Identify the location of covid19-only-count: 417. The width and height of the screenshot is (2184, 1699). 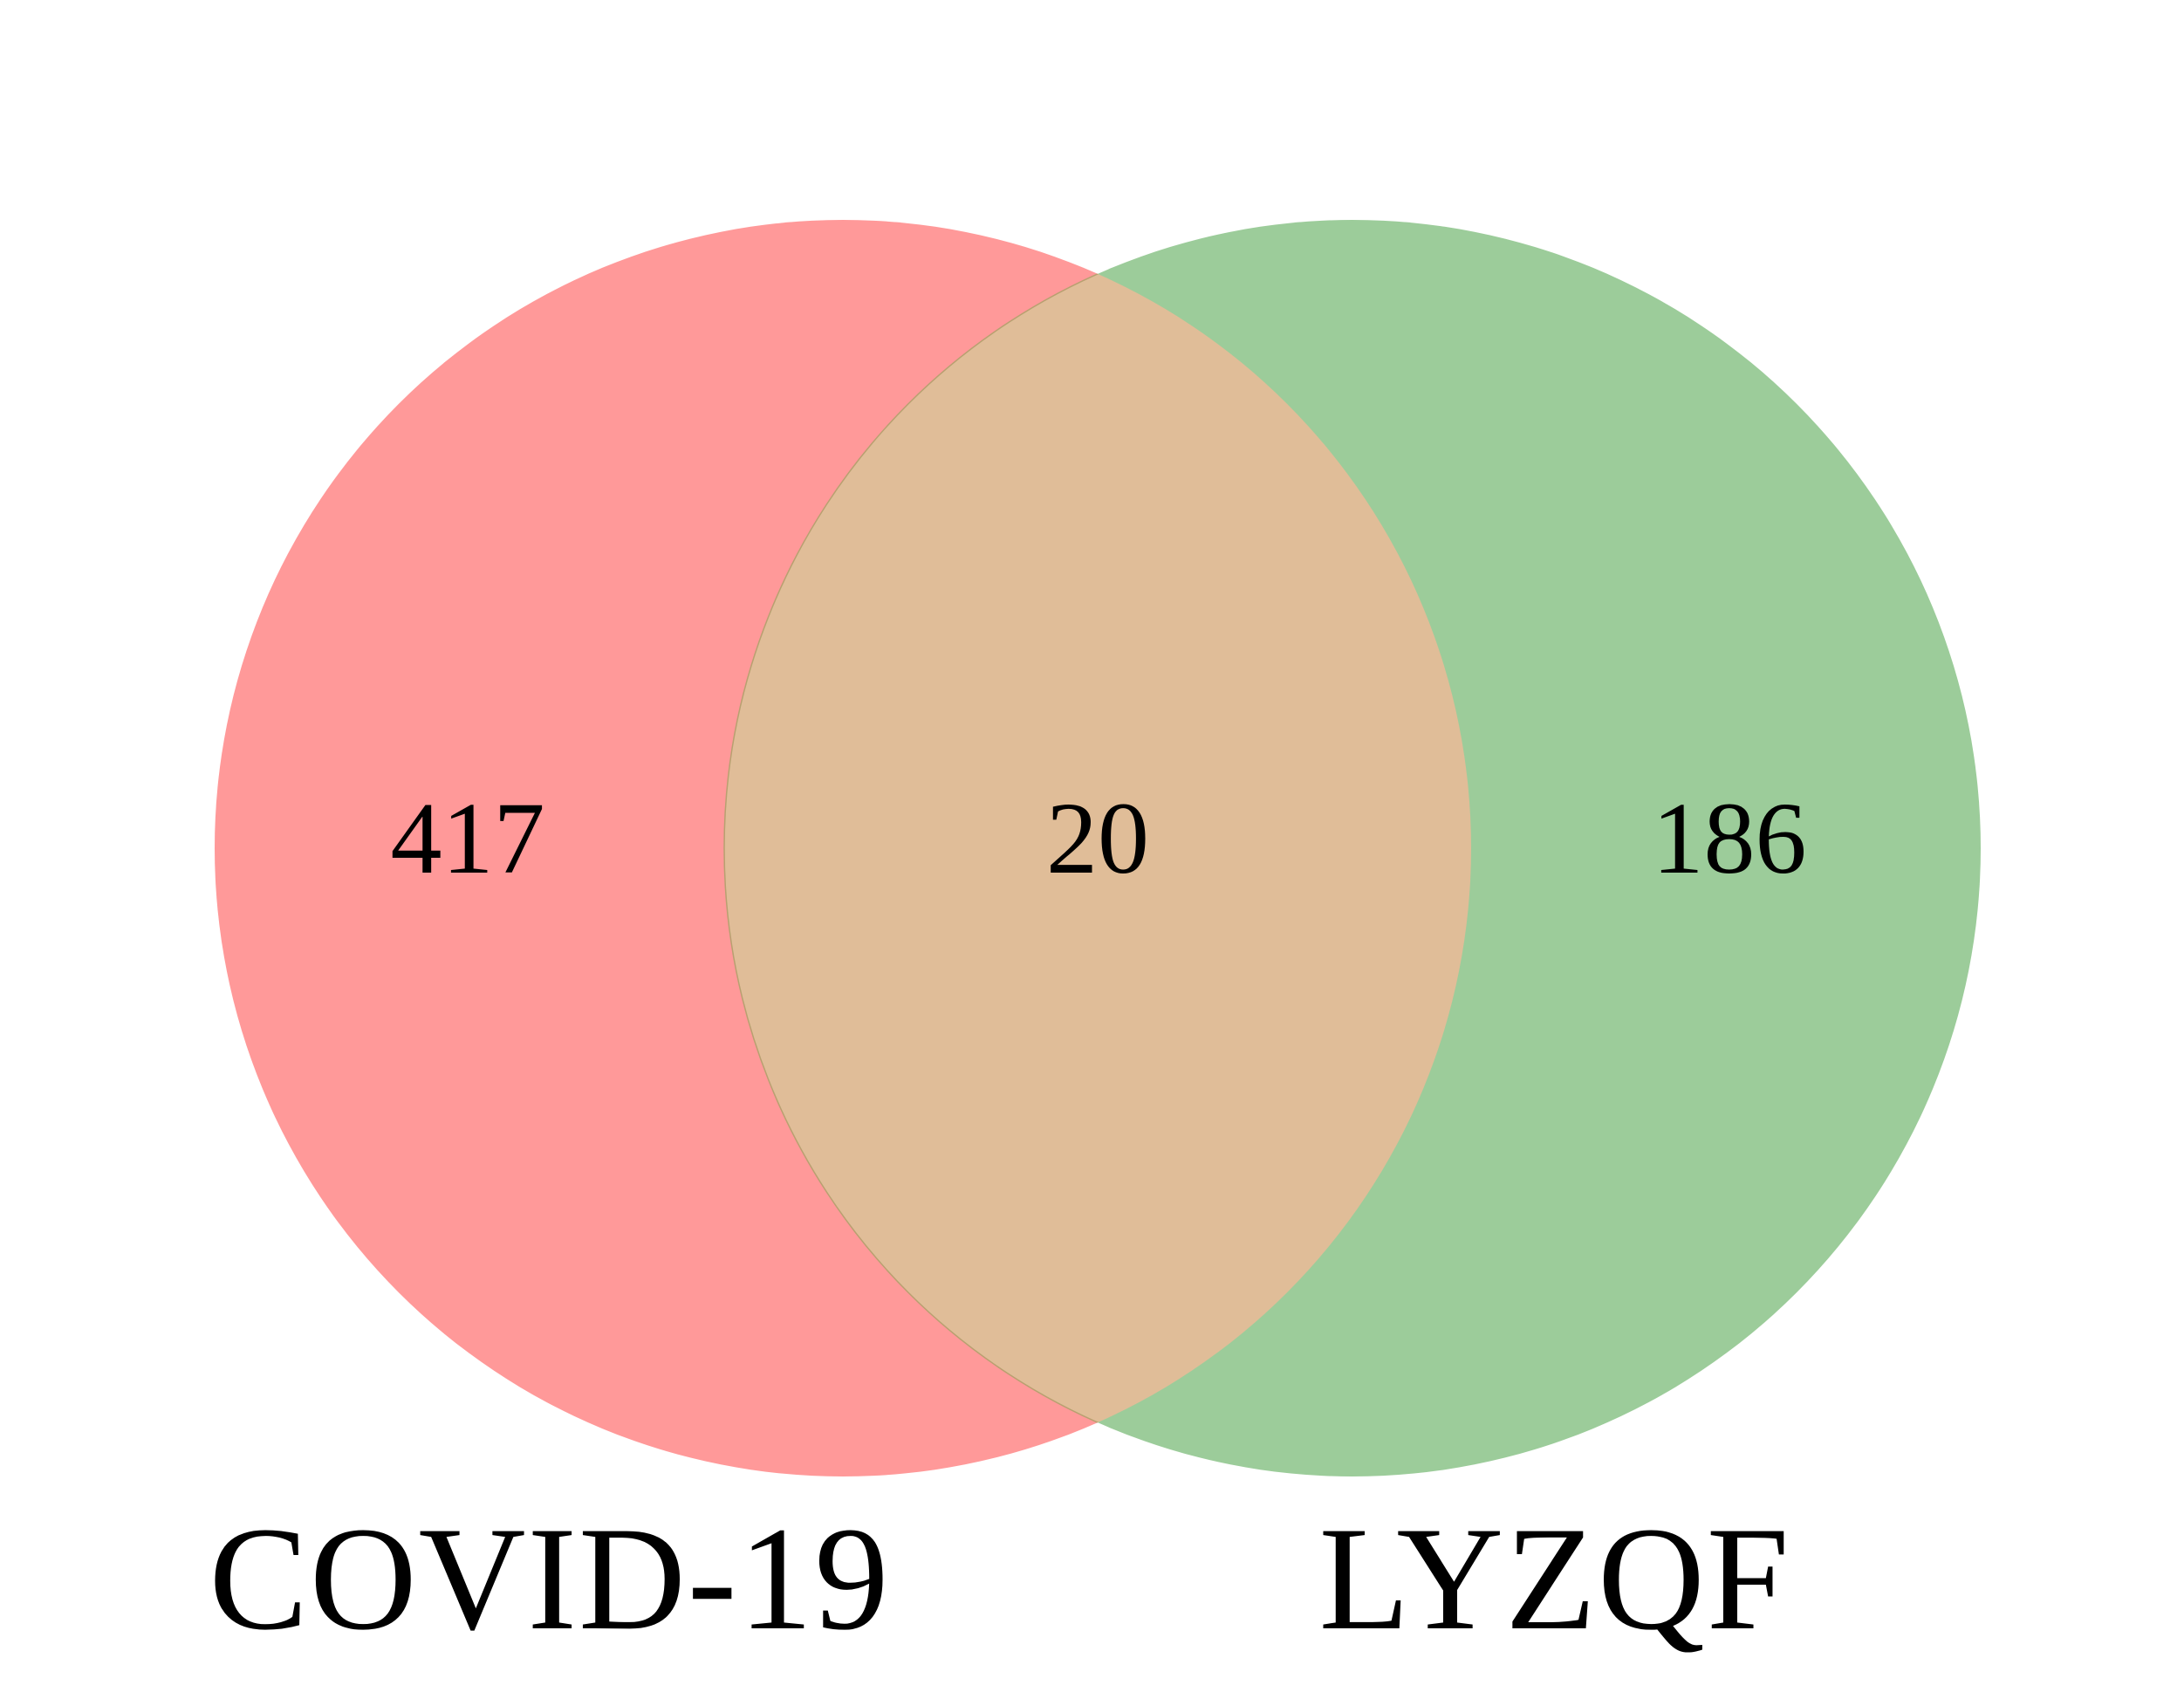
(468, 838).